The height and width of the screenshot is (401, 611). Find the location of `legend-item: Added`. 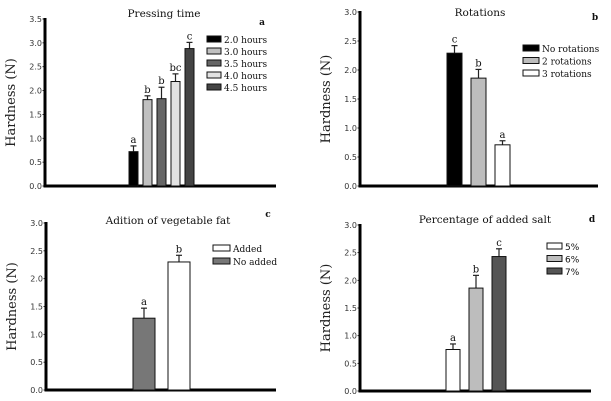

legend-item: Added is located at coordinates (237, 249).